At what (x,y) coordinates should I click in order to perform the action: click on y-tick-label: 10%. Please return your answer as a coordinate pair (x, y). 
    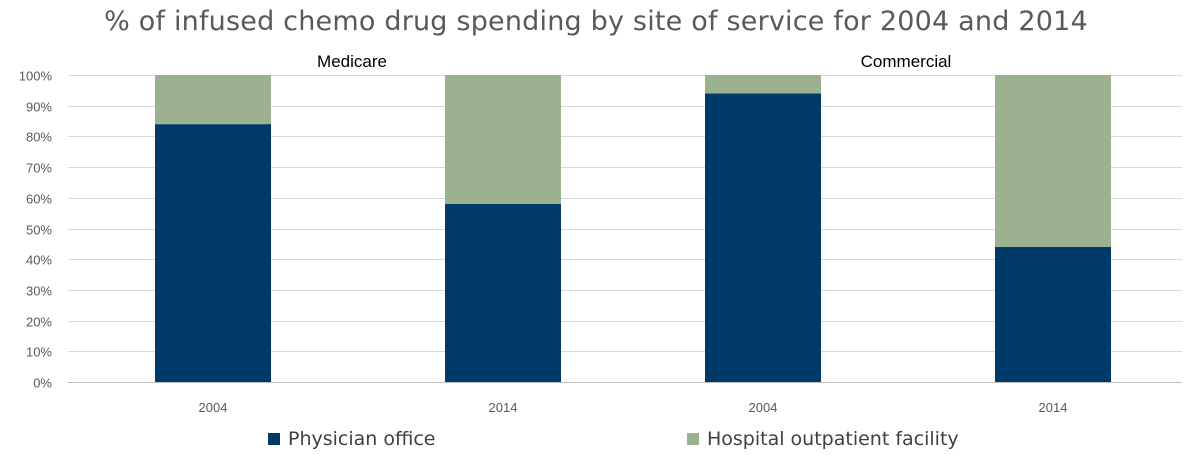
    Looking at the image, I should click on (39, 352).